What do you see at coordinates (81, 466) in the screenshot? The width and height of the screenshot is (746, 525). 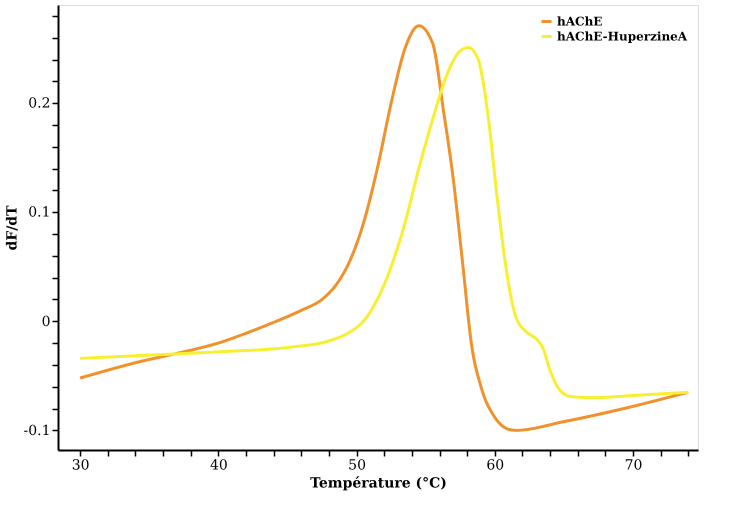 I see `x-tick-label: 30` at bounding box center [81, 466].